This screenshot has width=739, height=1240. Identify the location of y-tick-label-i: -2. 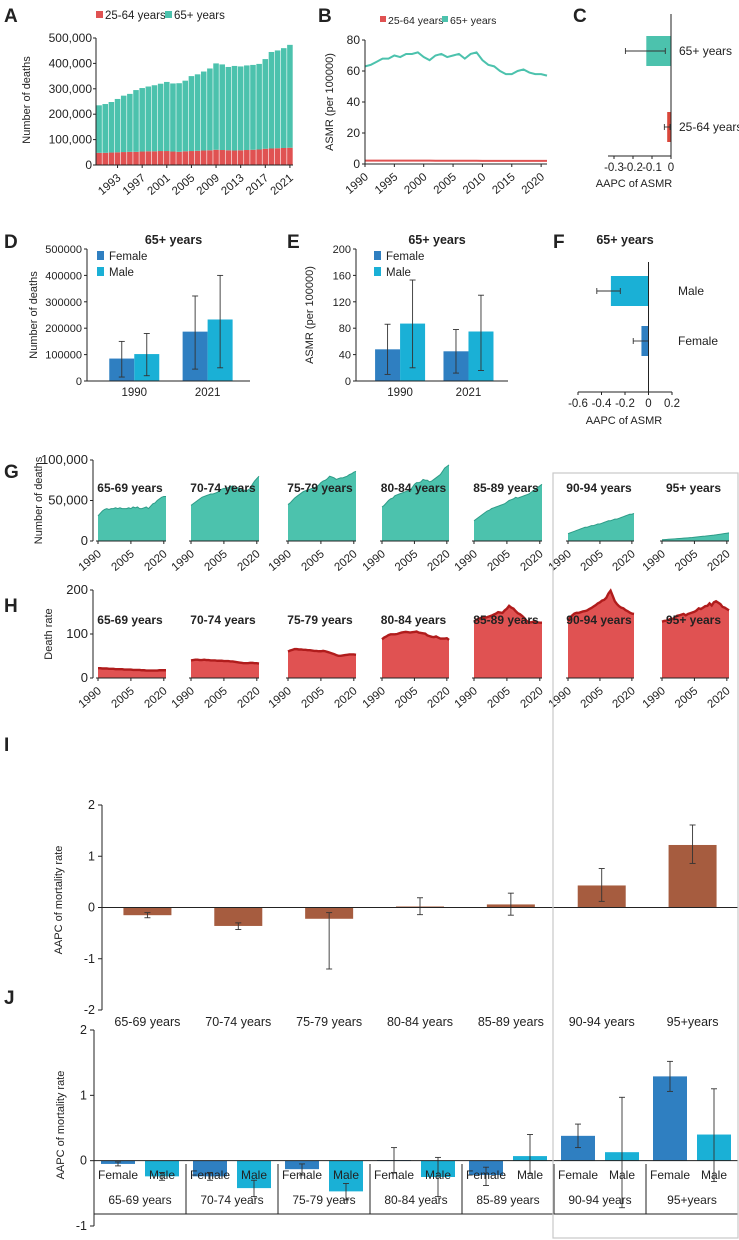
(89, 1010).